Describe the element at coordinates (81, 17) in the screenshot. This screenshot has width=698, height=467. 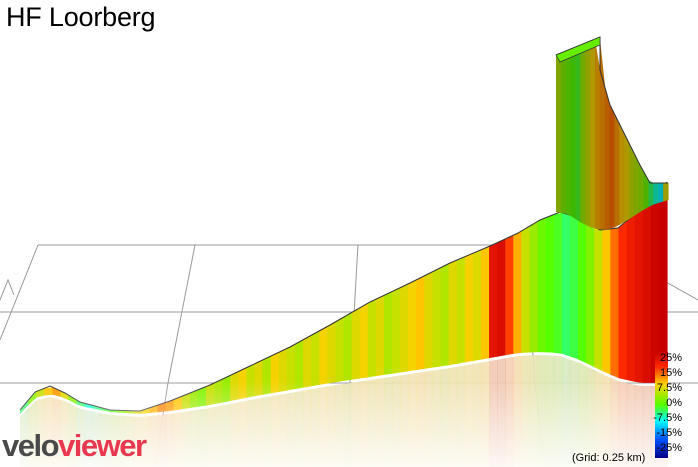
I see `page-title: HF Loorberg` at that location.